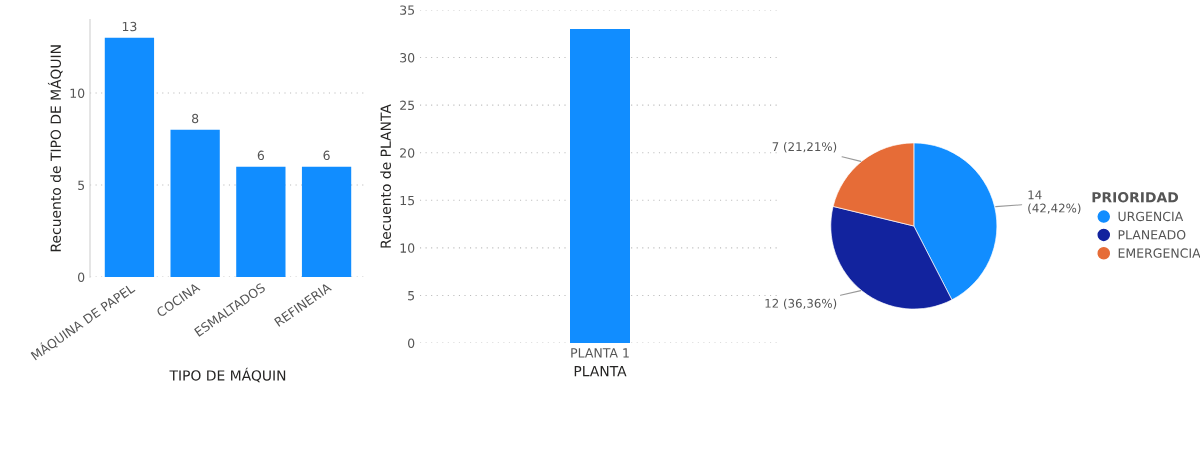  Describe the element at coordinates (1054, 202) in the screenshot. I see `data-label: 14 (42,42%)` at that location.